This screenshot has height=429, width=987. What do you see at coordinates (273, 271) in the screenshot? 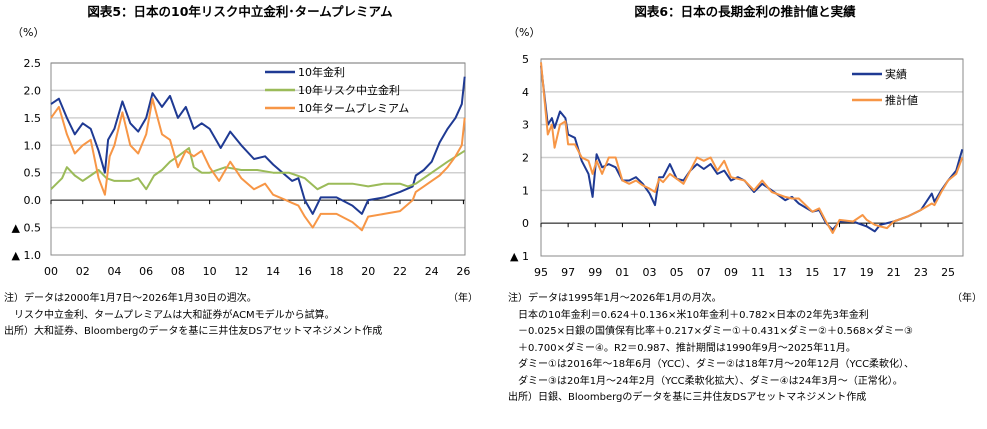
I see `x-tick-label: 14` at bounding box center [273, 271].